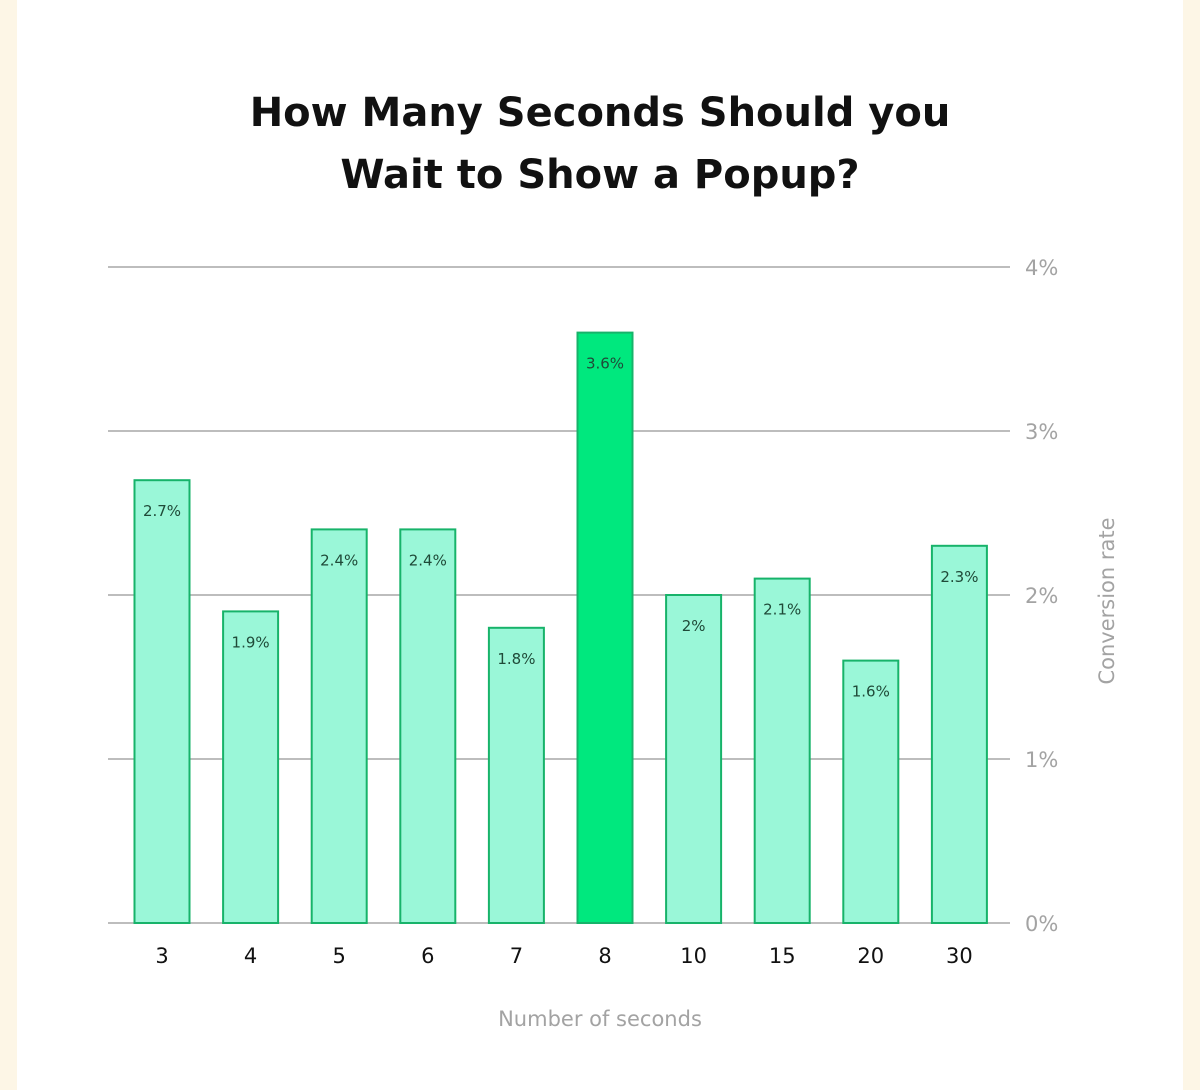  I want to click on bar-value-label: 2.1%, so click(782, 610).